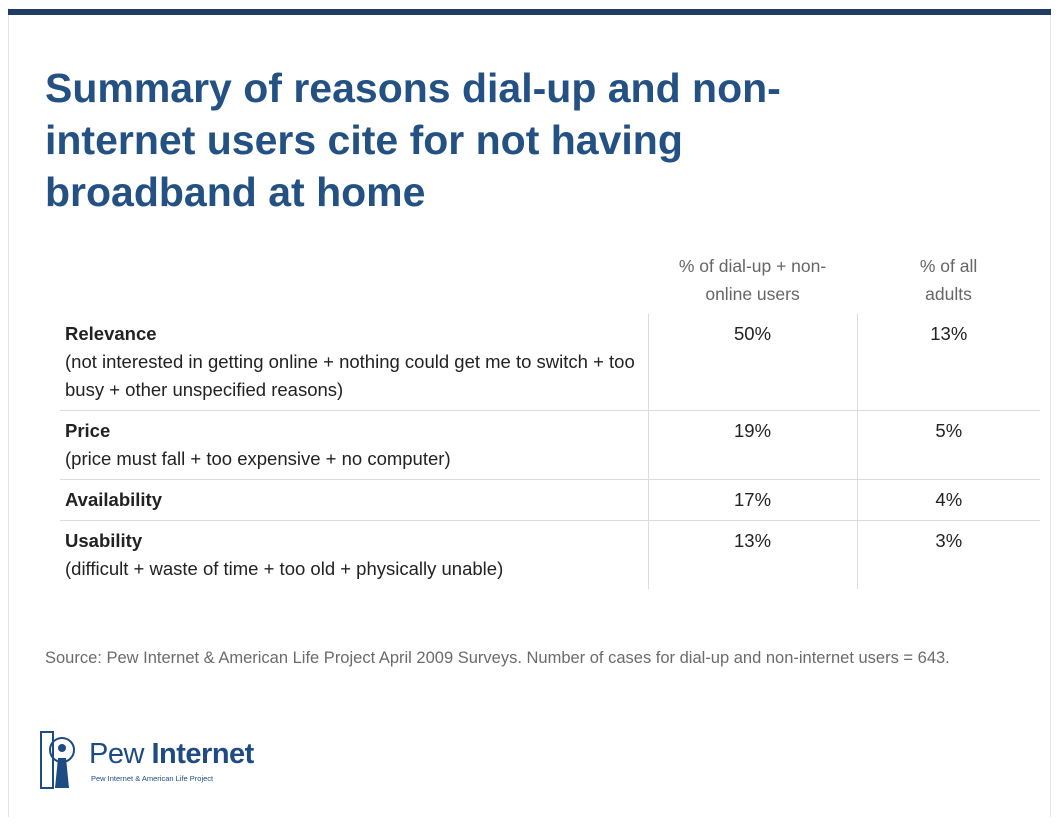 This screenshot has height=825, width=1059. What do you see at coordinates (111, 333) in the screenshot?
I see `row-label: Relevance` at bounding box center [111, 333].